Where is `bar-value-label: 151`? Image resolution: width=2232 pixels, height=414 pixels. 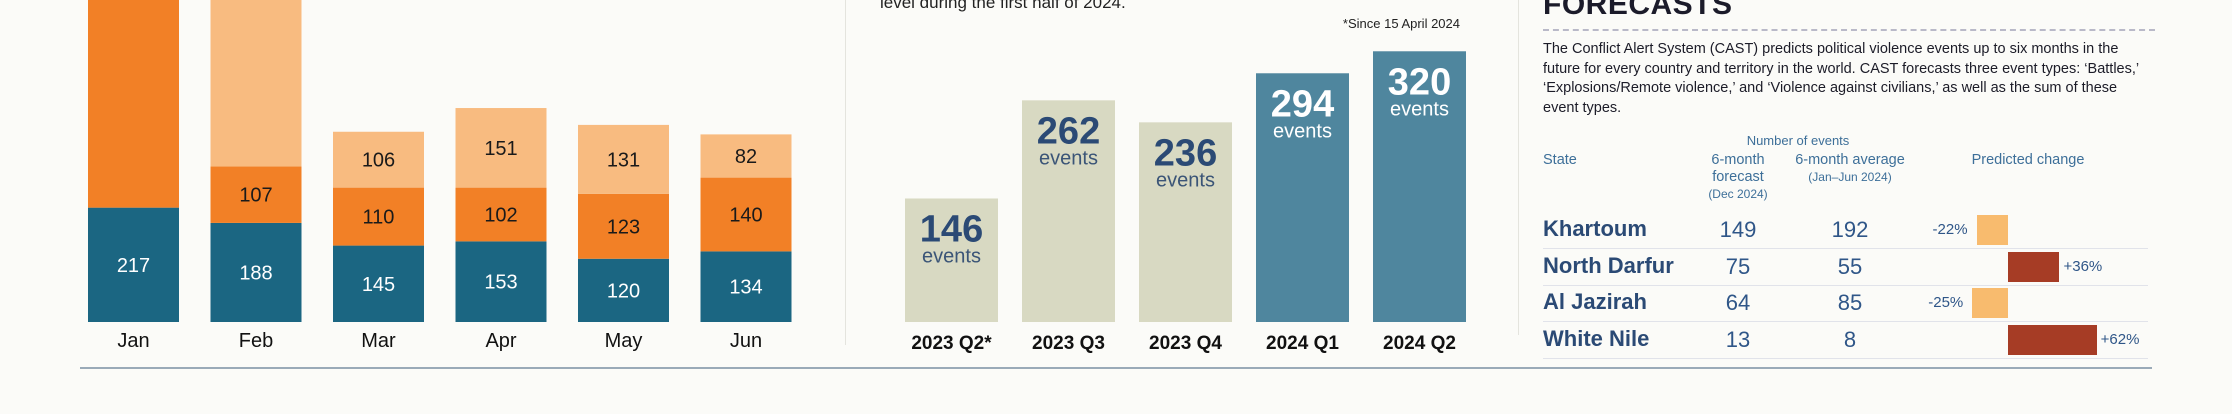
bar-value-label: 151 is located at coordinates (500, 149).